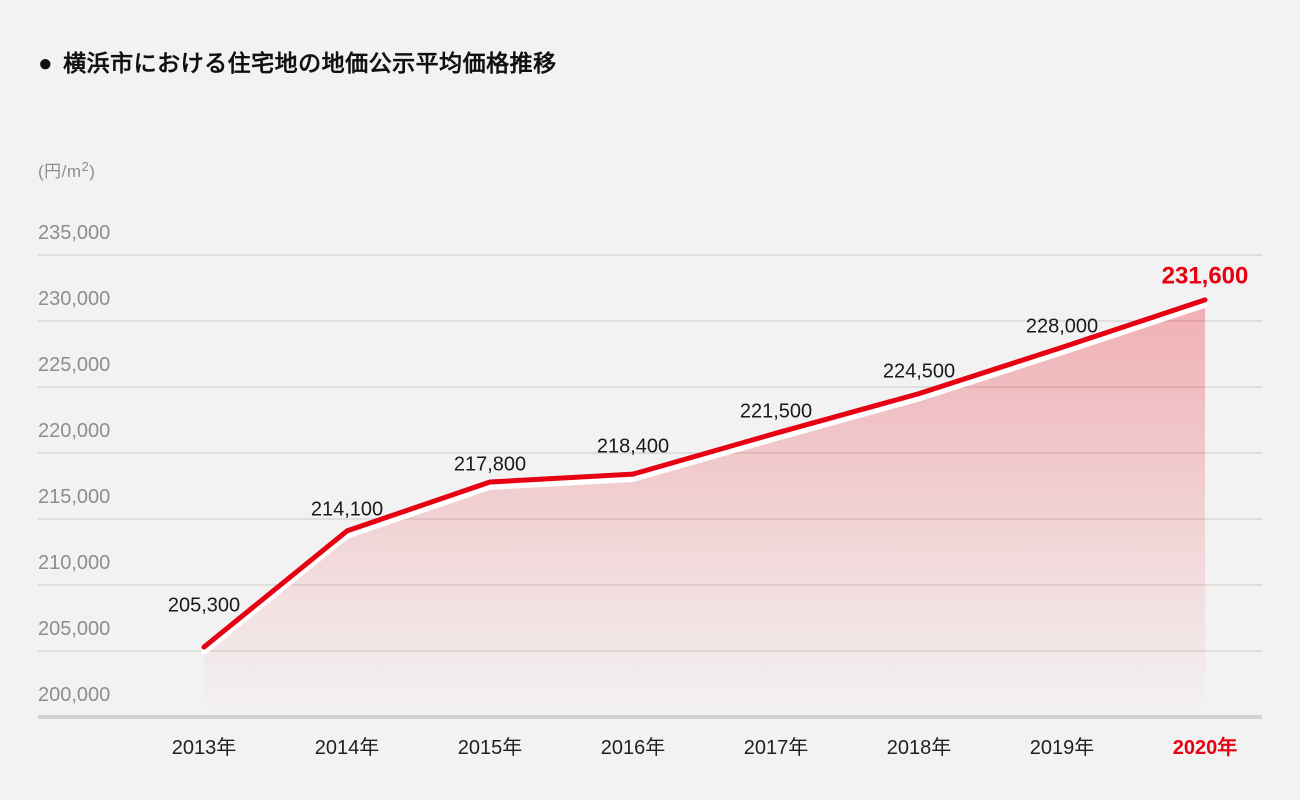 The width and height of the screenshot is (1300, 800). I want to click on x-axis-label-highlighted: 2020年, so click(1205, 748).